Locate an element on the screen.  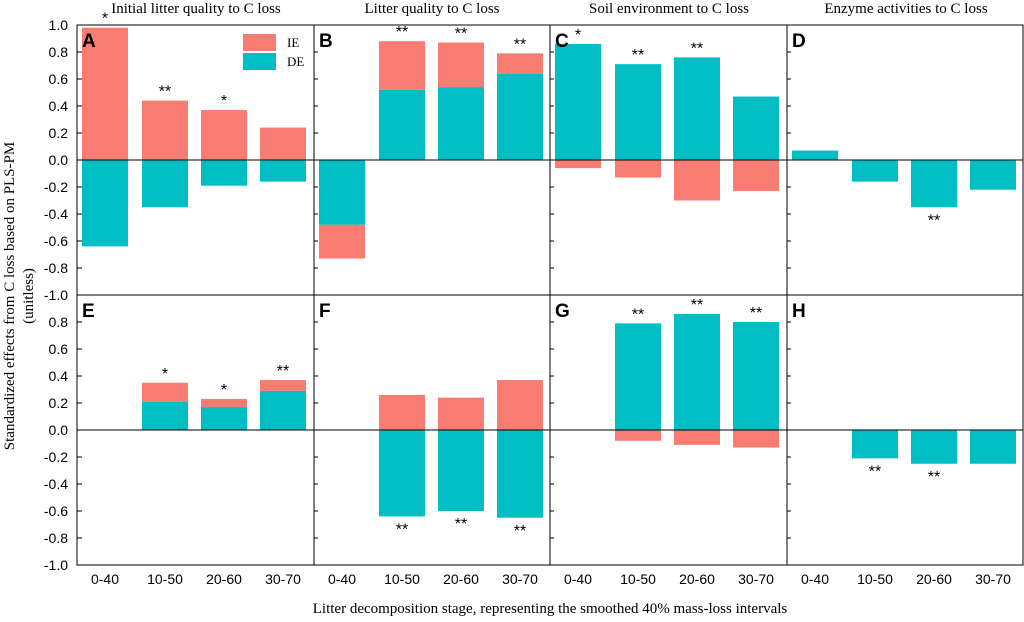
panel-letter-c: C is located at coordinates (562, 41).